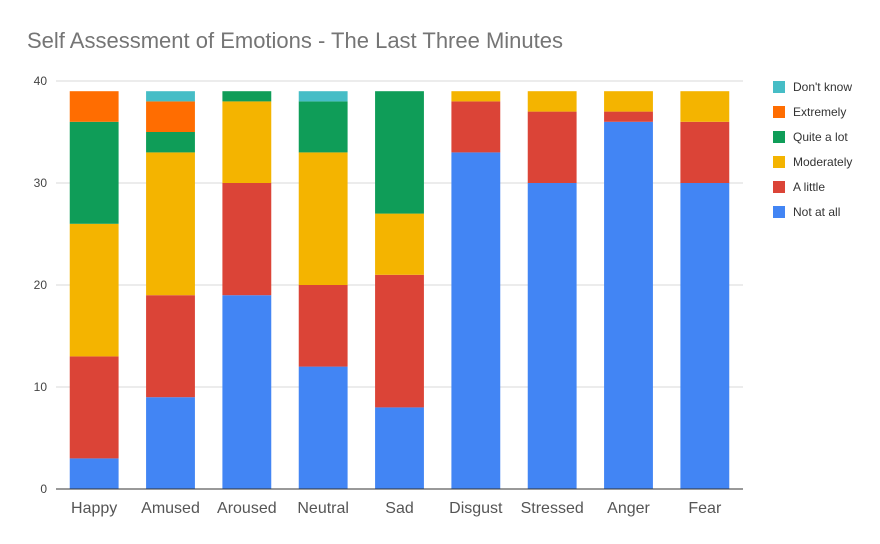 This screenshot has width=880, height=544. I want to click on y-tick-label: 10, so click(41, 387).